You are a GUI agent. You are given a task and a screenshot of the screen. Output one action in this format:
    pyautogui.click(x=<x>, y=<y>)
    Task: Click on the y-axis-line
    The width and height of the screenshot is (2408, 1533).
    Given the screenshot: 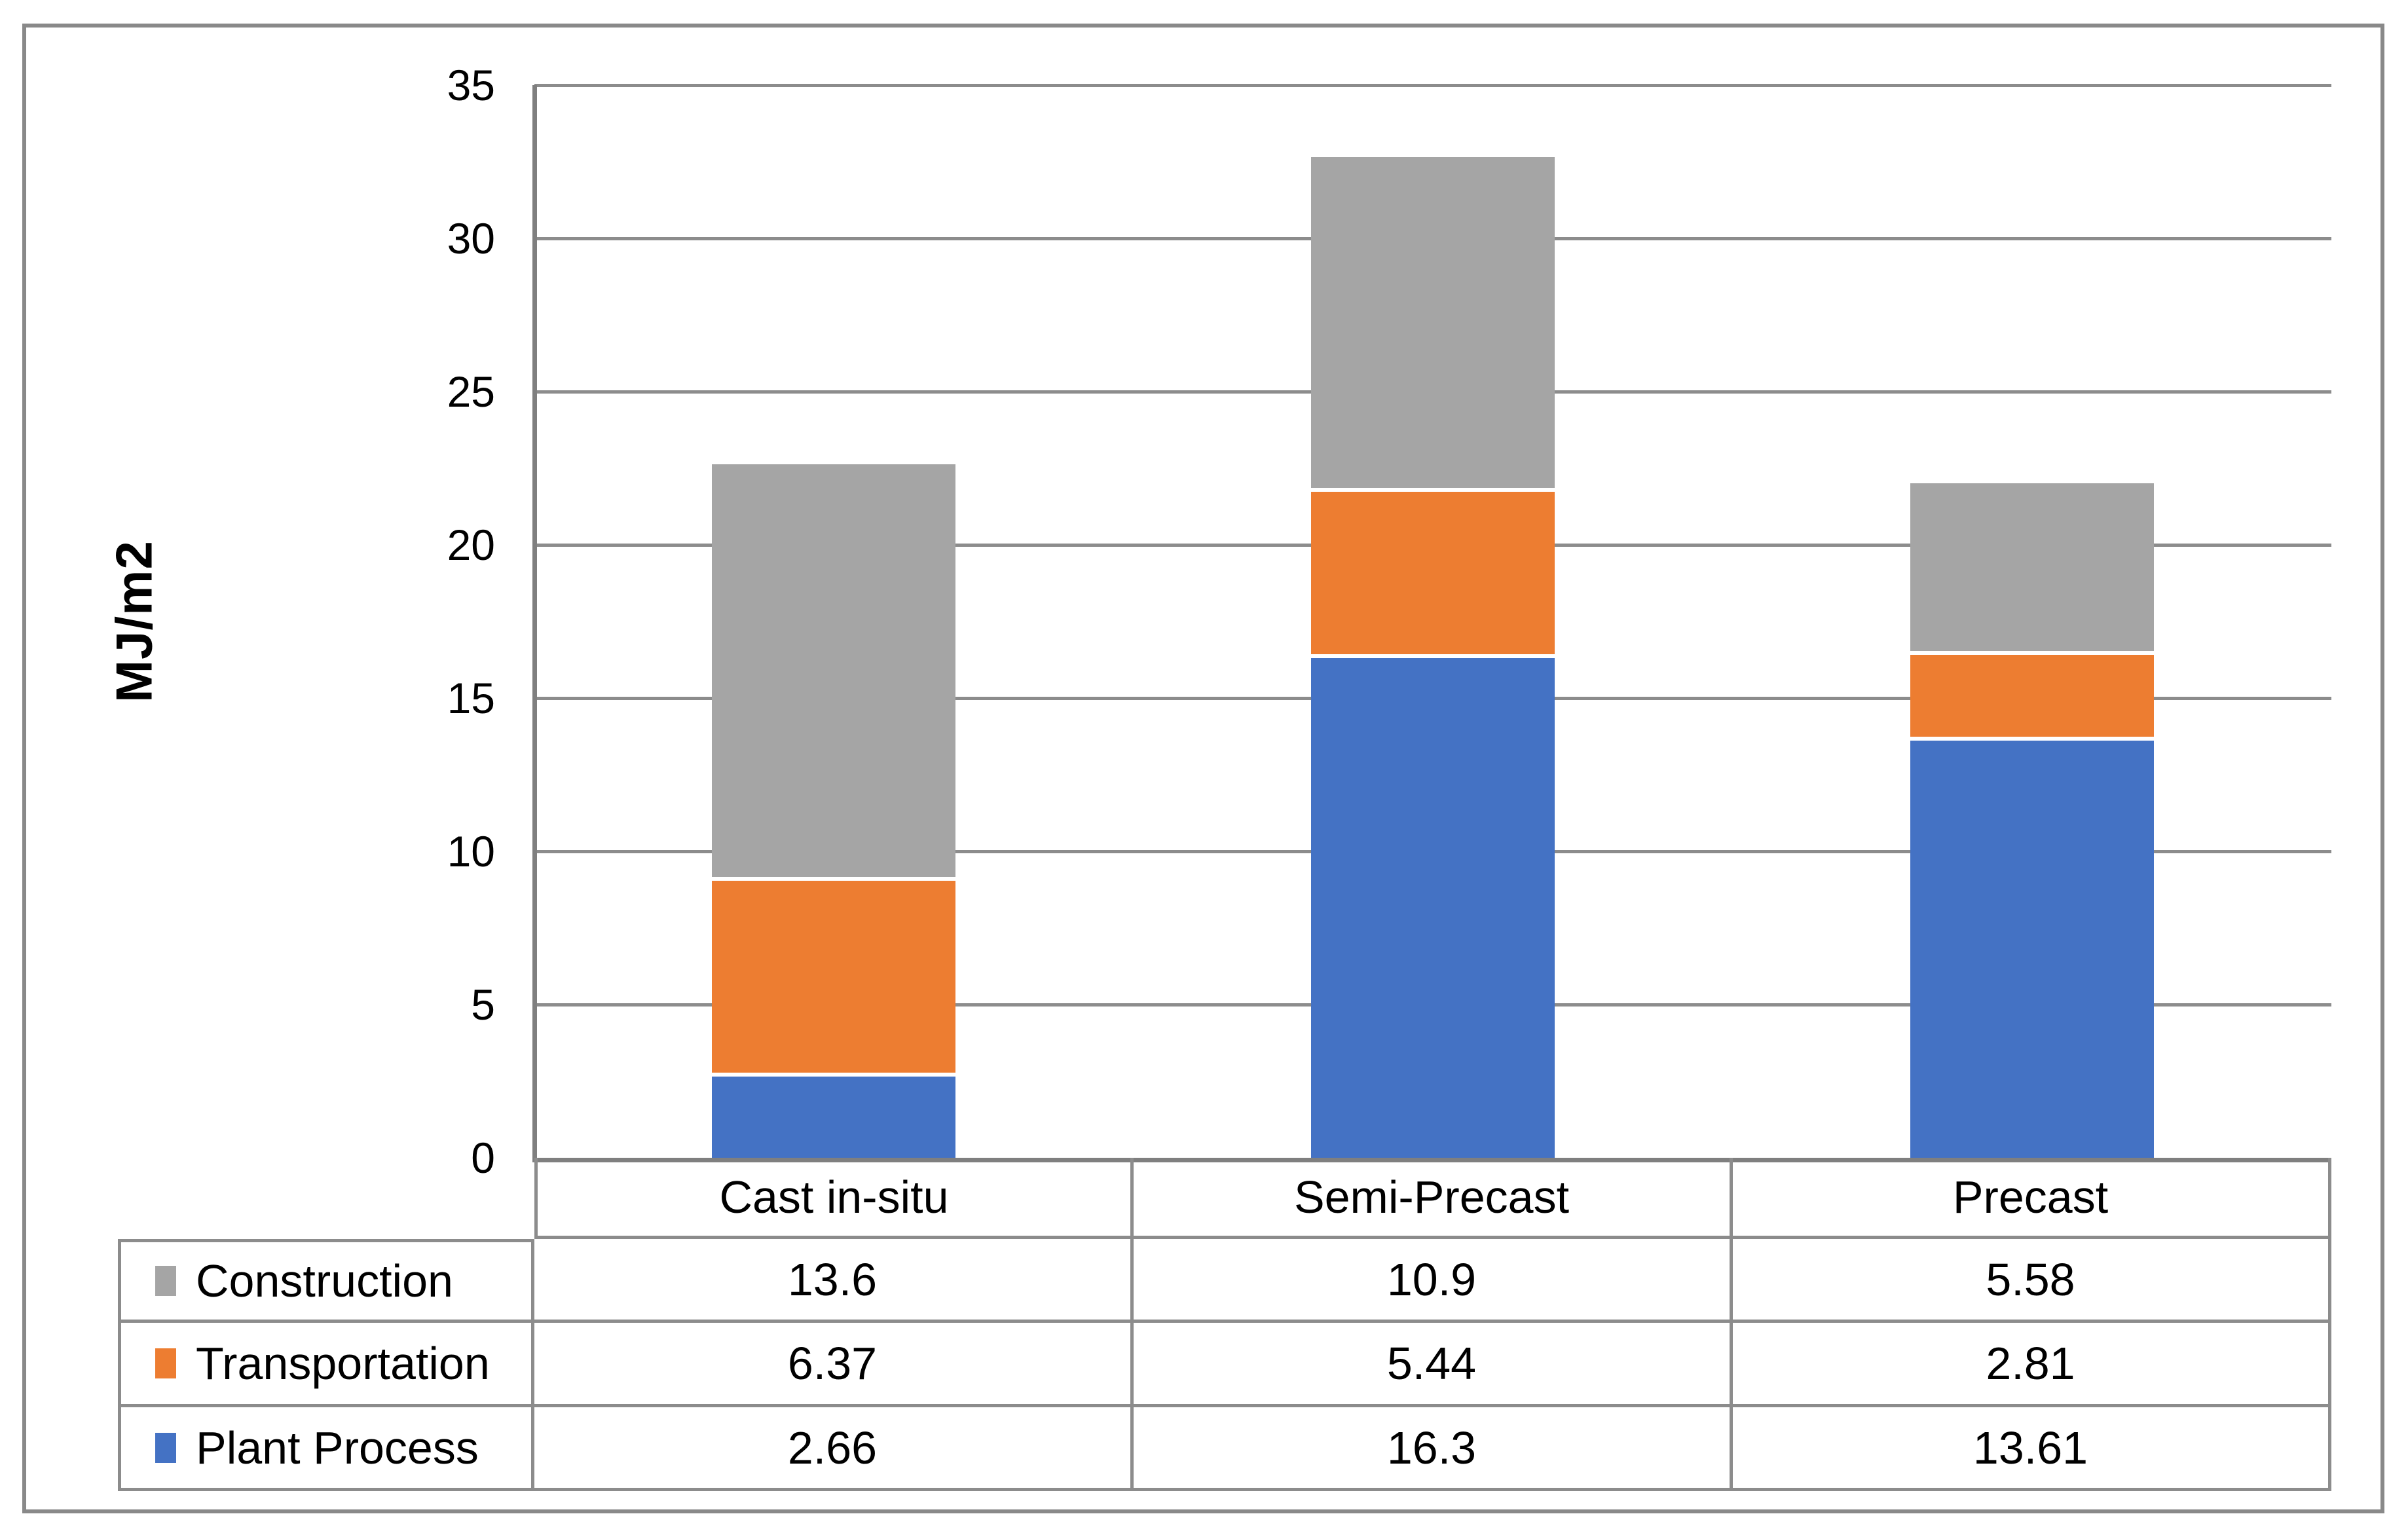 What is the action you would take?
    pyautogui.click(x=534, y=623)
    